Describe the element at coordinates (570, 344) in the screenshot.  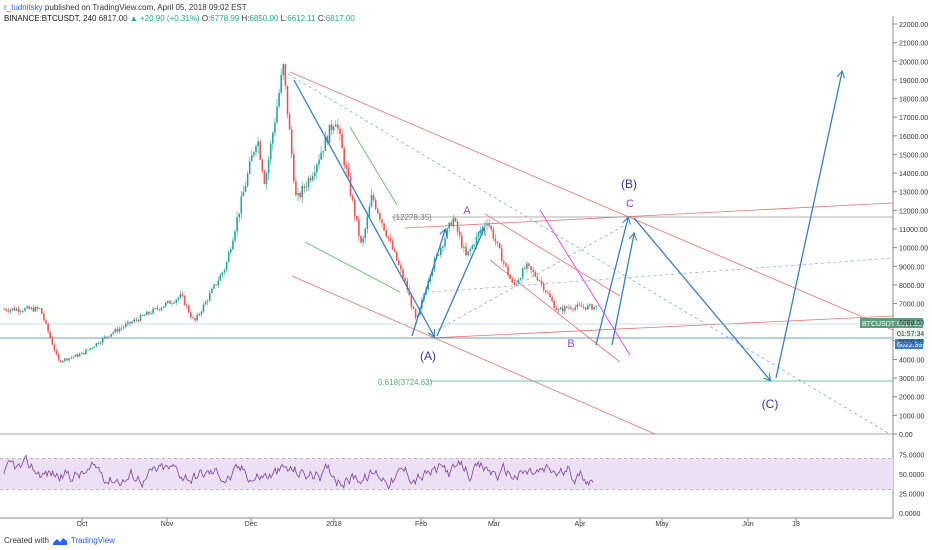
I see `wave-label-b: B` at that location.